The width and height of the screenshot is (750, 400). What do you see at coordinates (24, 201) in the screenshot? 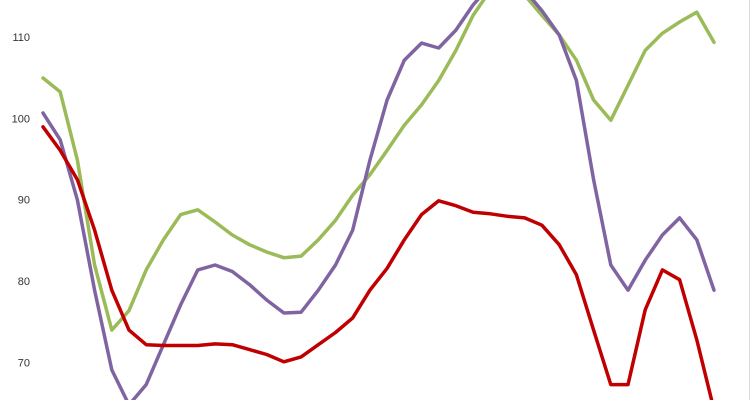
I see `y-tick-label: 90` at bounding box center [24, 201].